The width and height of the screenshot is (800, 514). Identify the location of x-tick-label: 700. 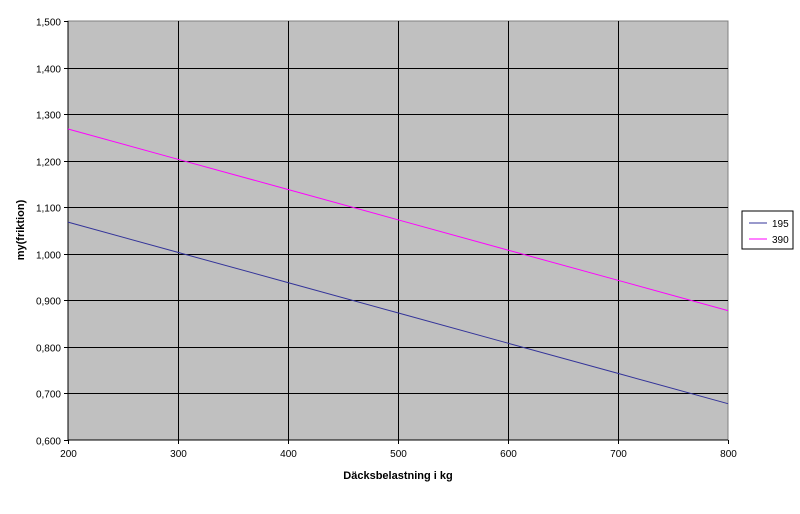
(618, 454).